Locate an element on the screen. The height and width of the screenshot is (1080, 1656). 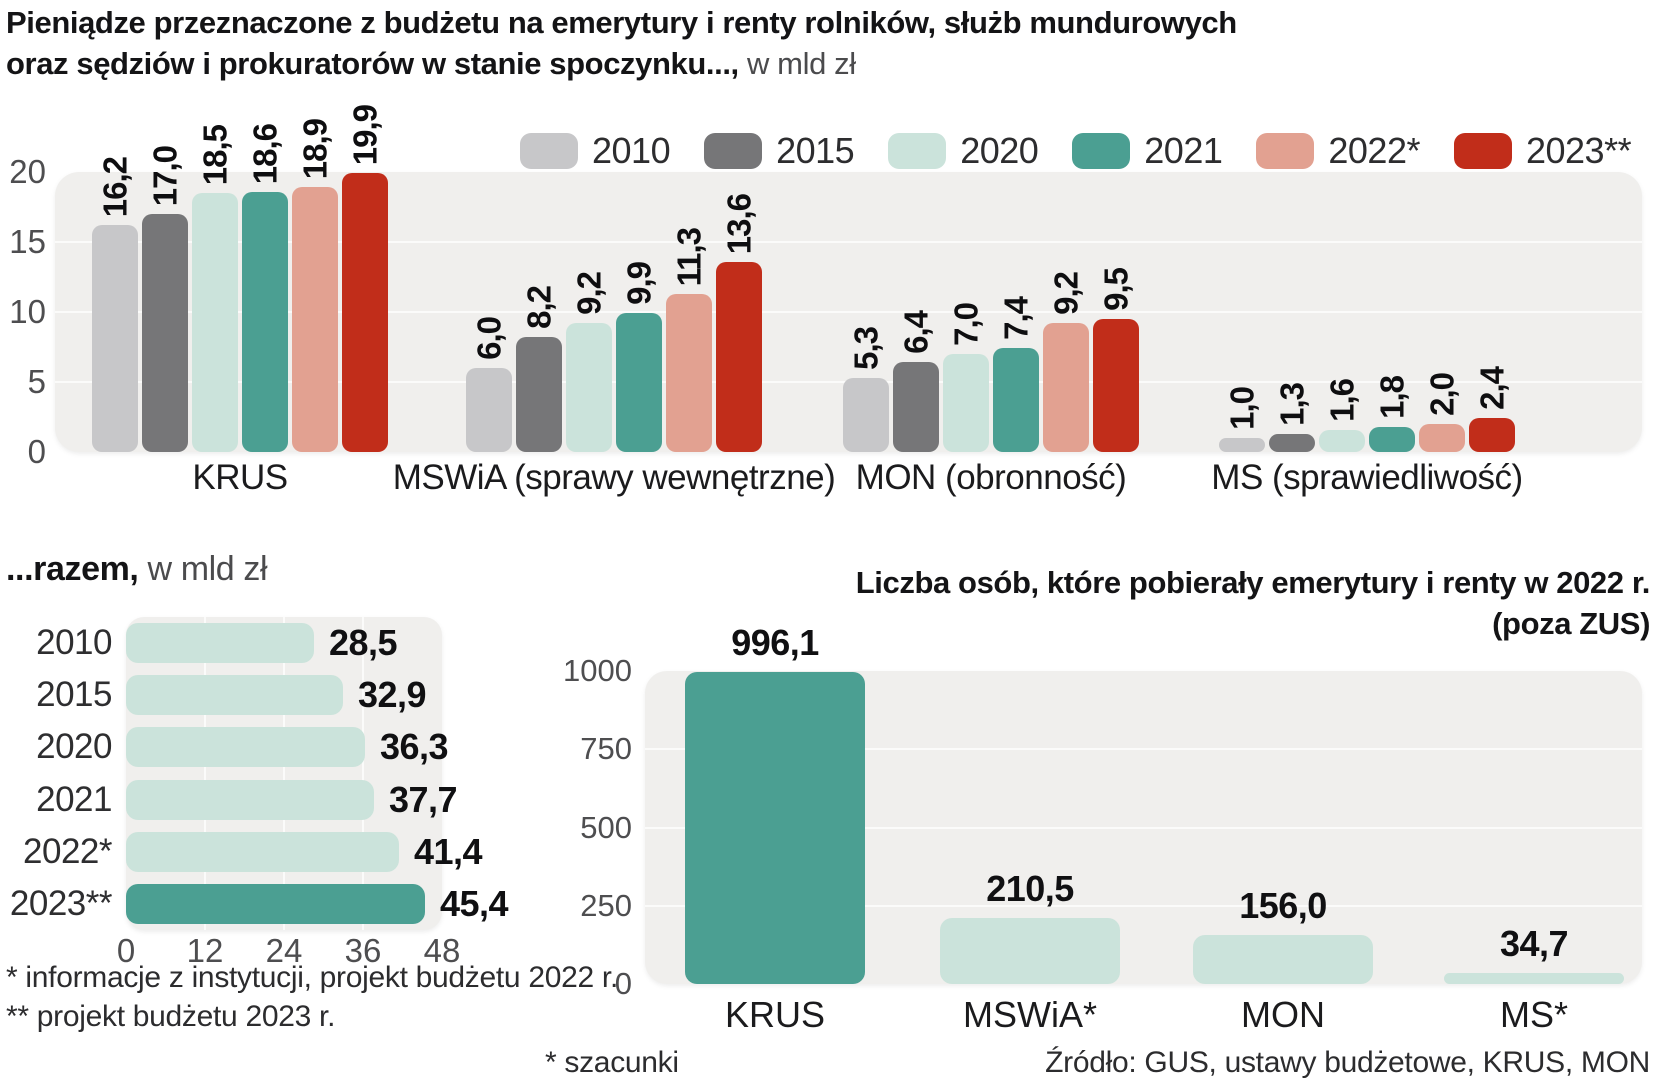
hbar-2015 is located at coordinates (234, 695).